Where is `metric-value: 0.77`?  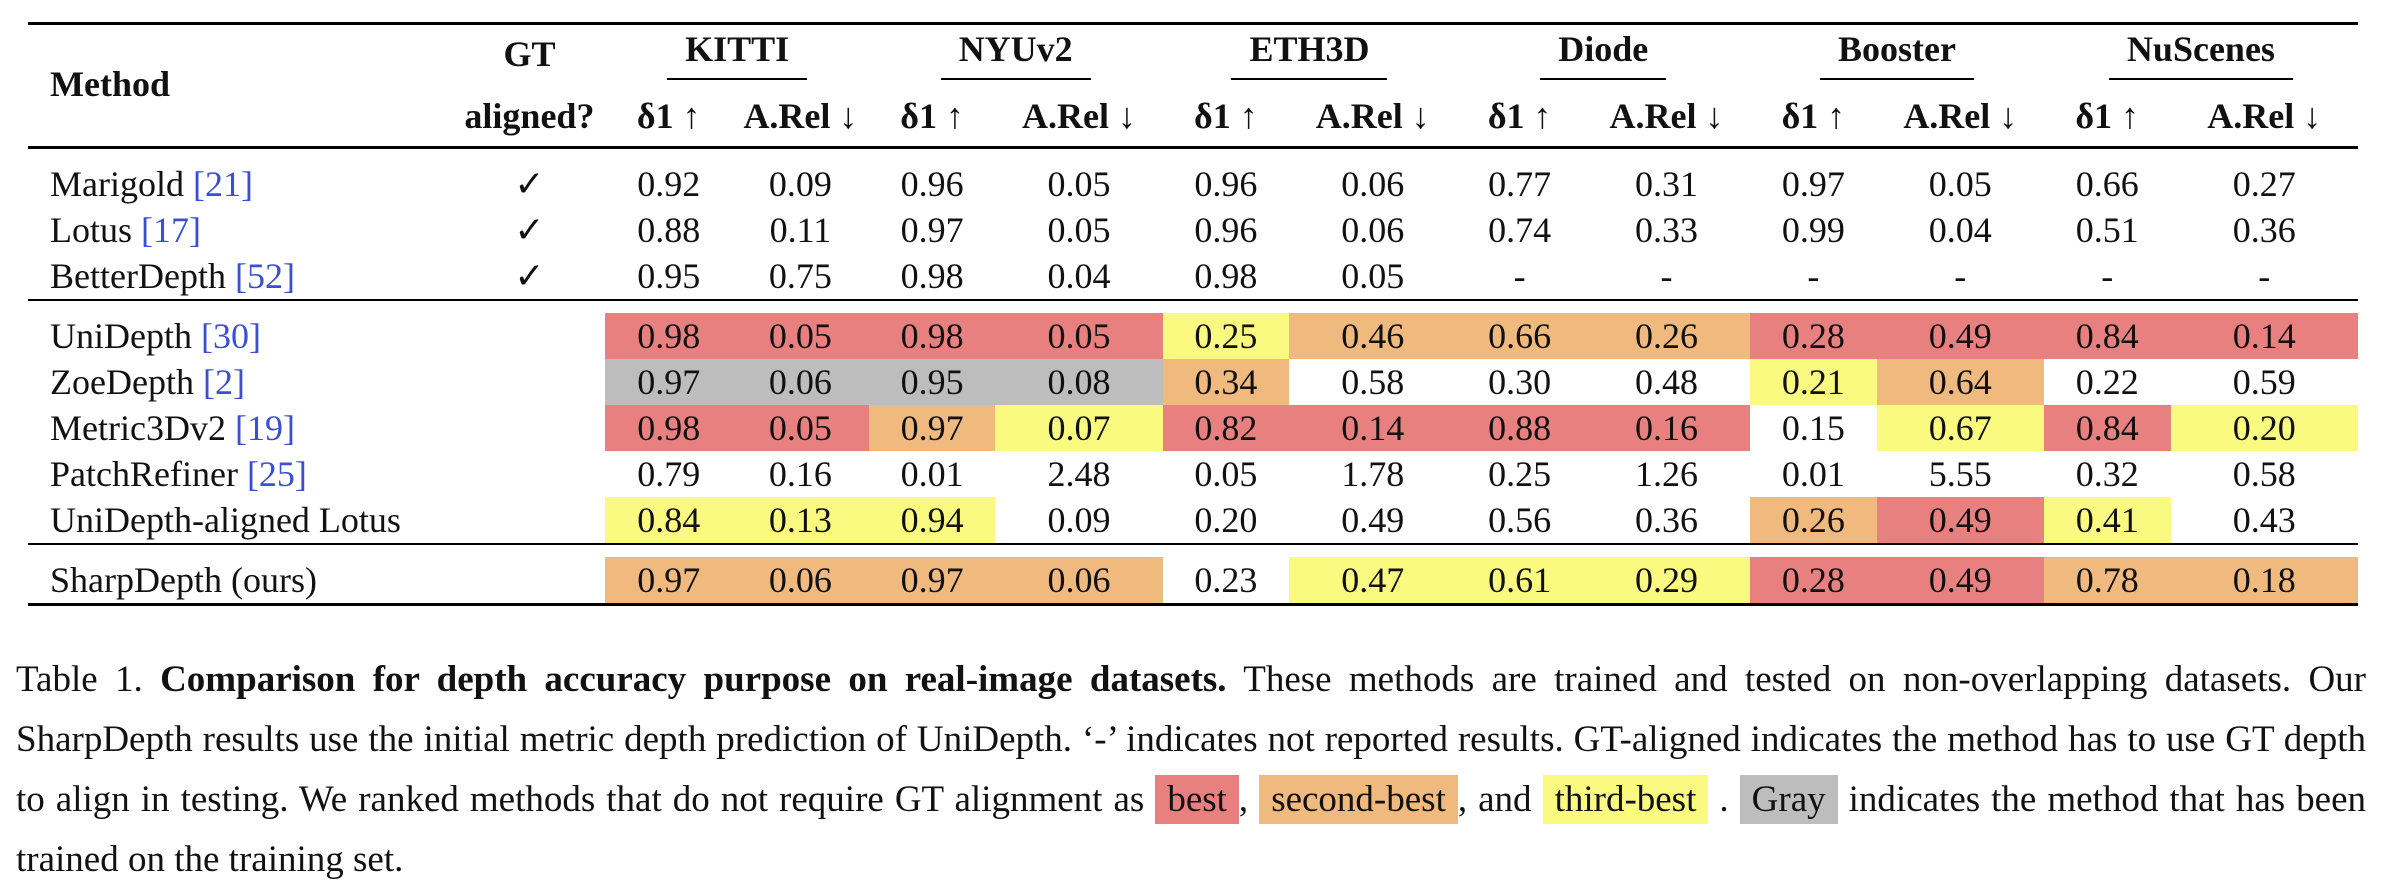
metric-value: 0.77 is located at coordinates (1520, 184).